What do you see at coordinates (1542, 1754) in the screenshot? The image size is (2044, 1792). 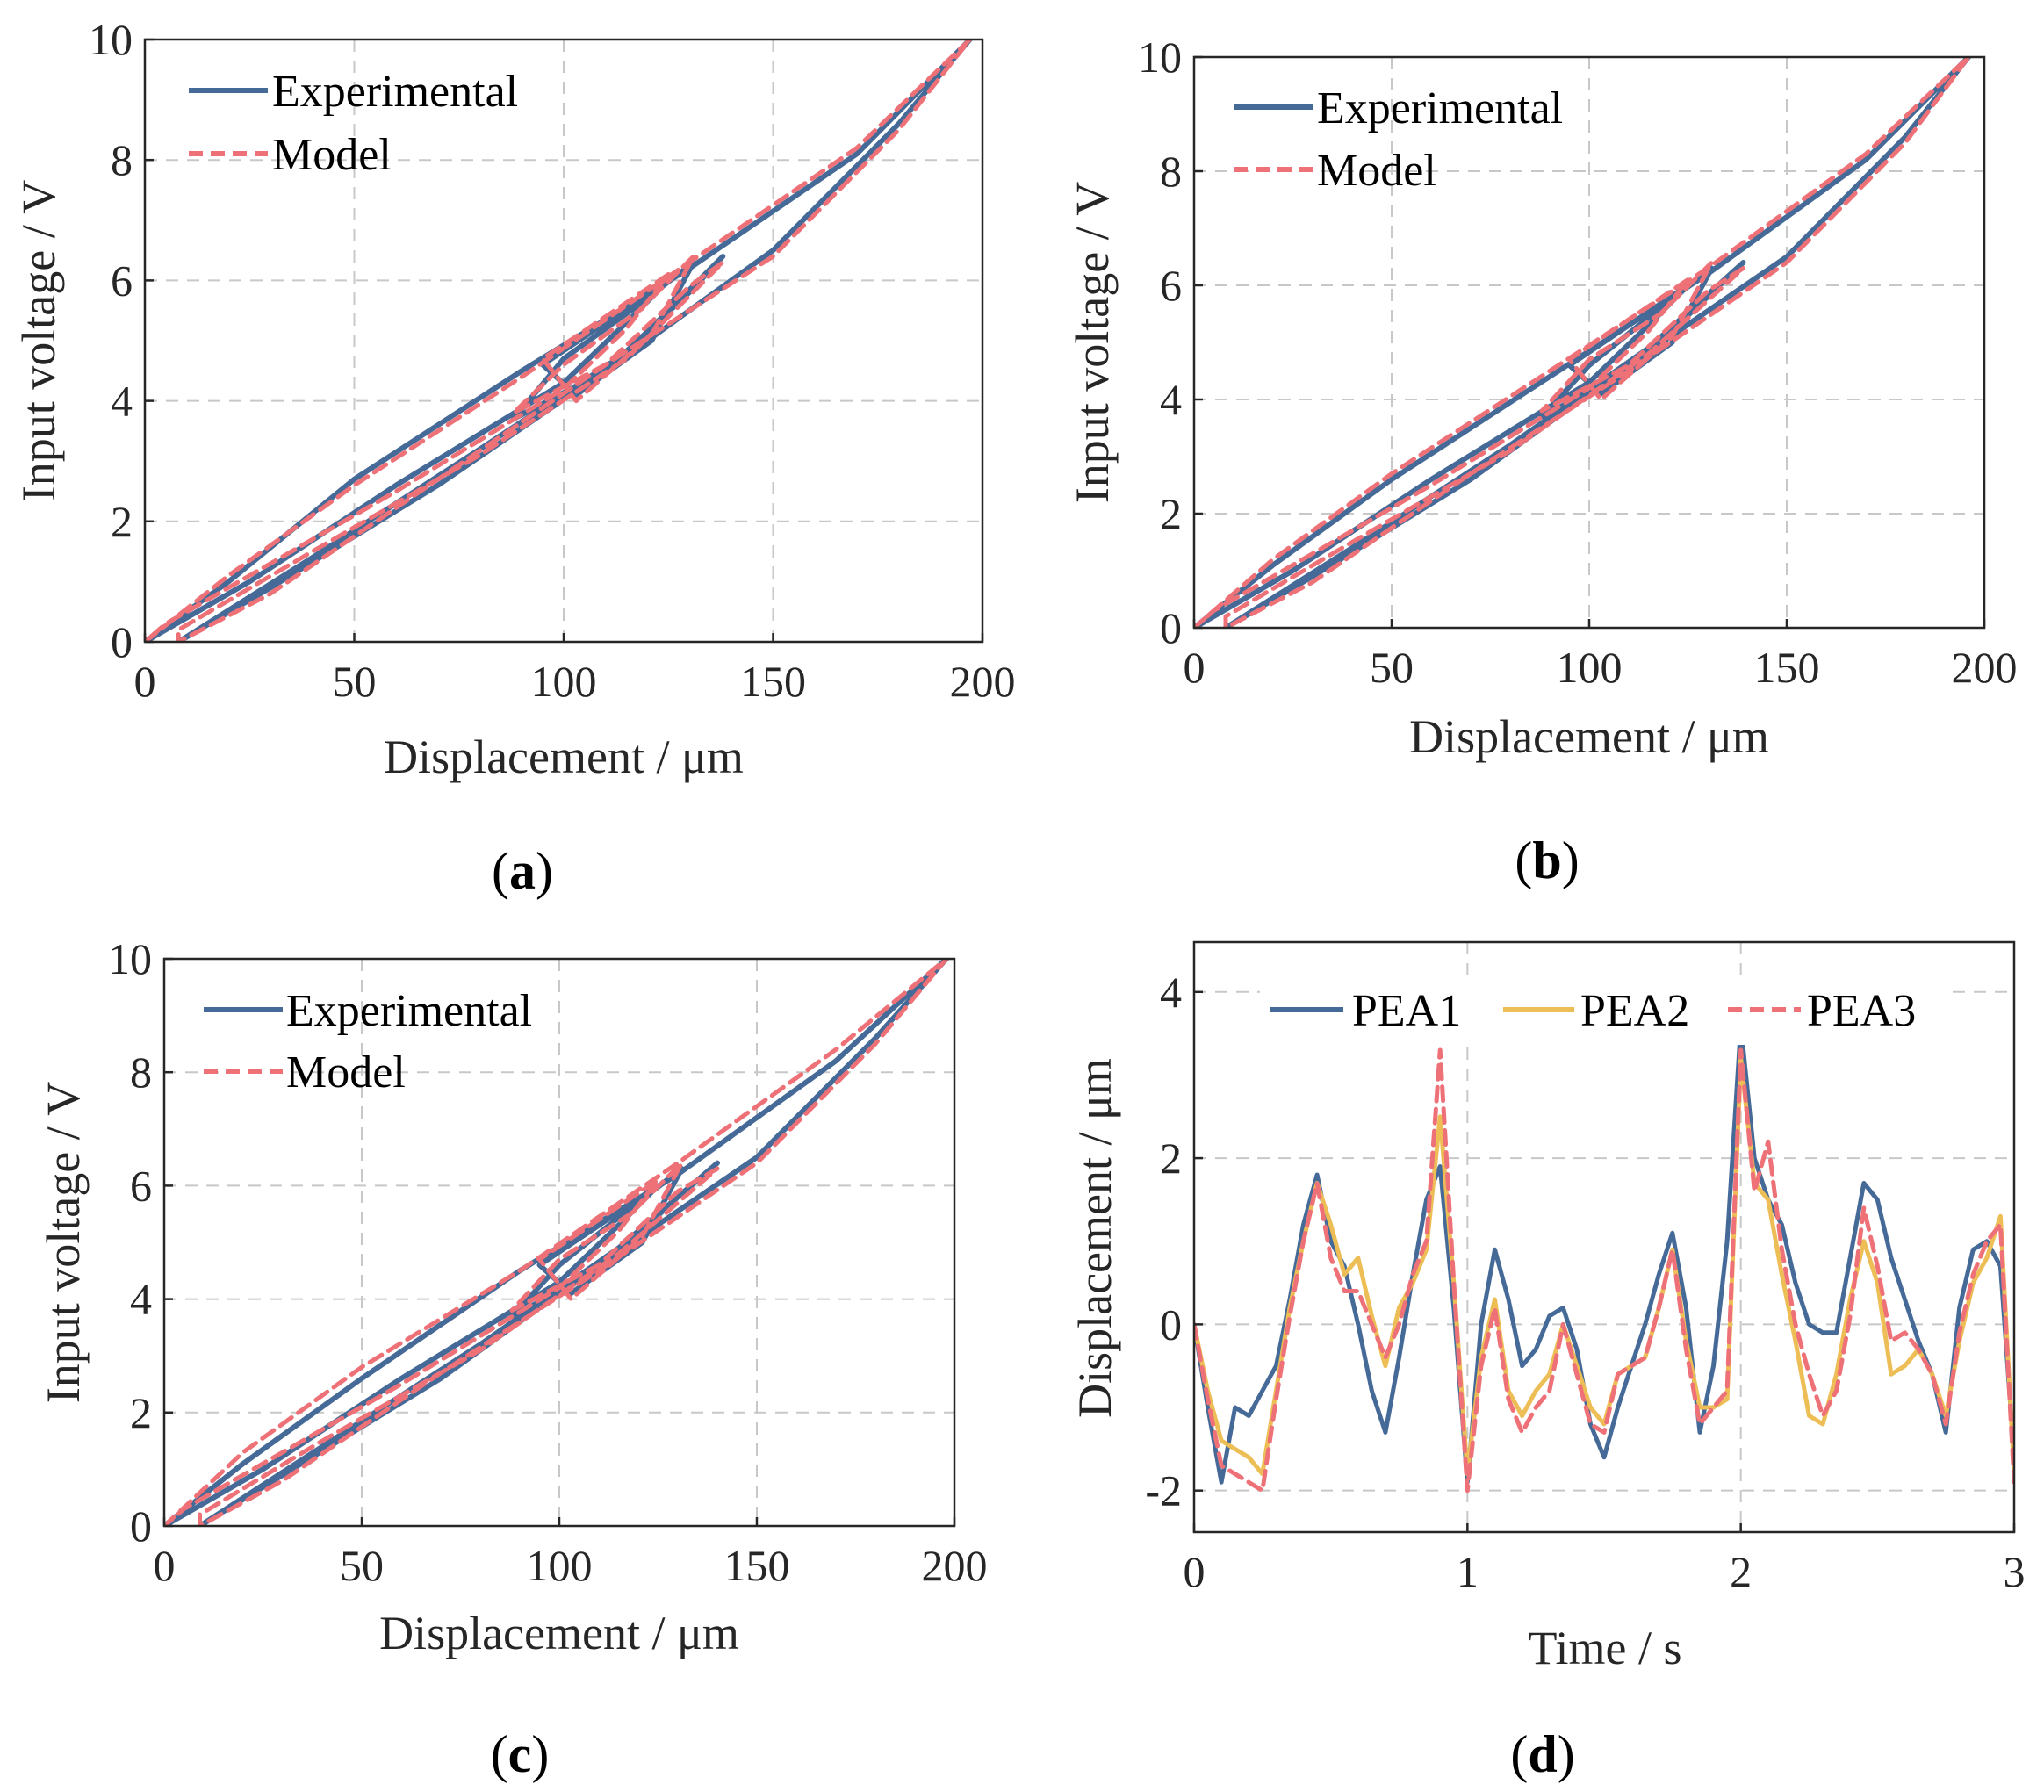 I see `panel-d-label: (d)` at bounding box center [1542, 1754].